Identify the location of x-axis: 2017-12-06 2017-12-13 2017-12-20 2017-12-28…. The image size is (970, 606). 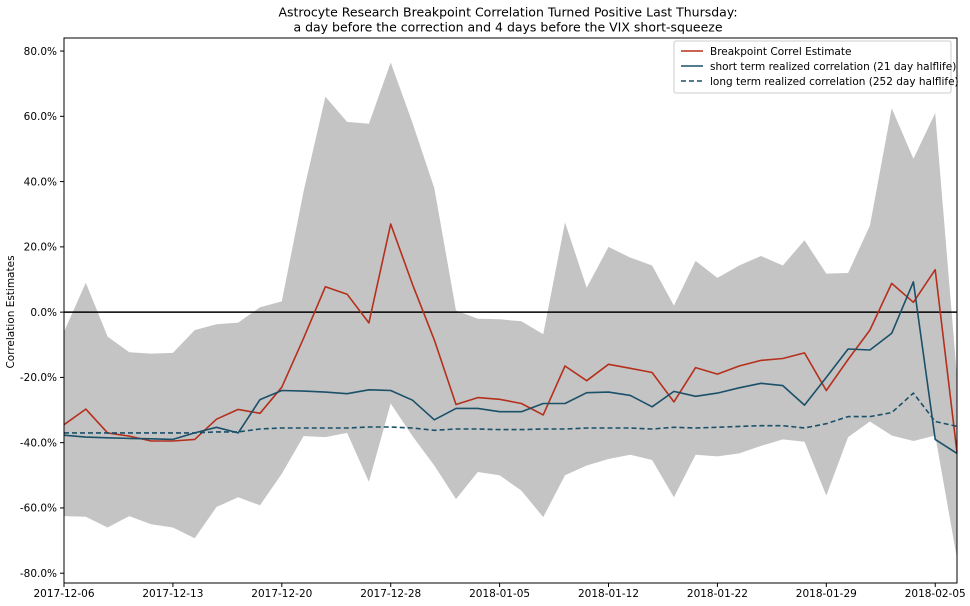
(499, 591).